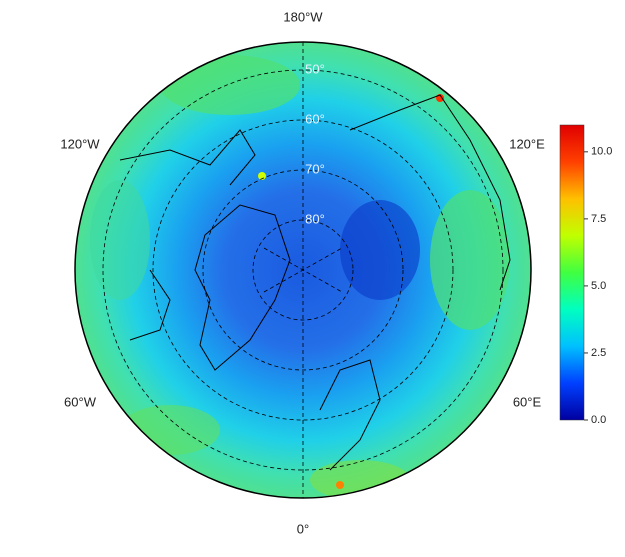 This screenshot has width=625, height=557. Describe the element at coordinates (572, 272) in the screenshot. I see `colorbar` at that location.